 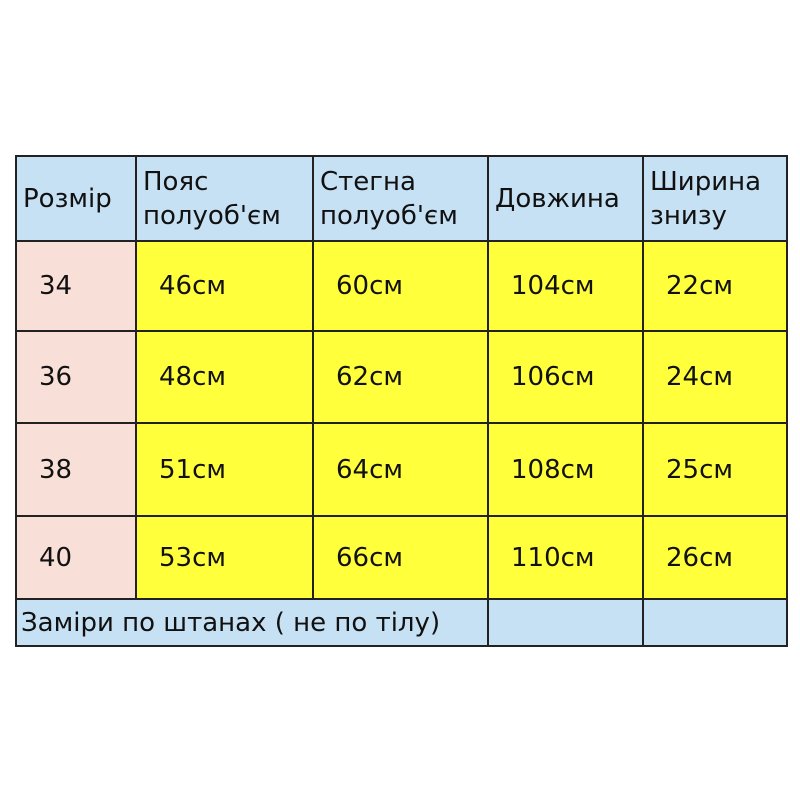 I want to click on table-row: 38 51см 64см 108см 25см, so click(x=401, y=469).